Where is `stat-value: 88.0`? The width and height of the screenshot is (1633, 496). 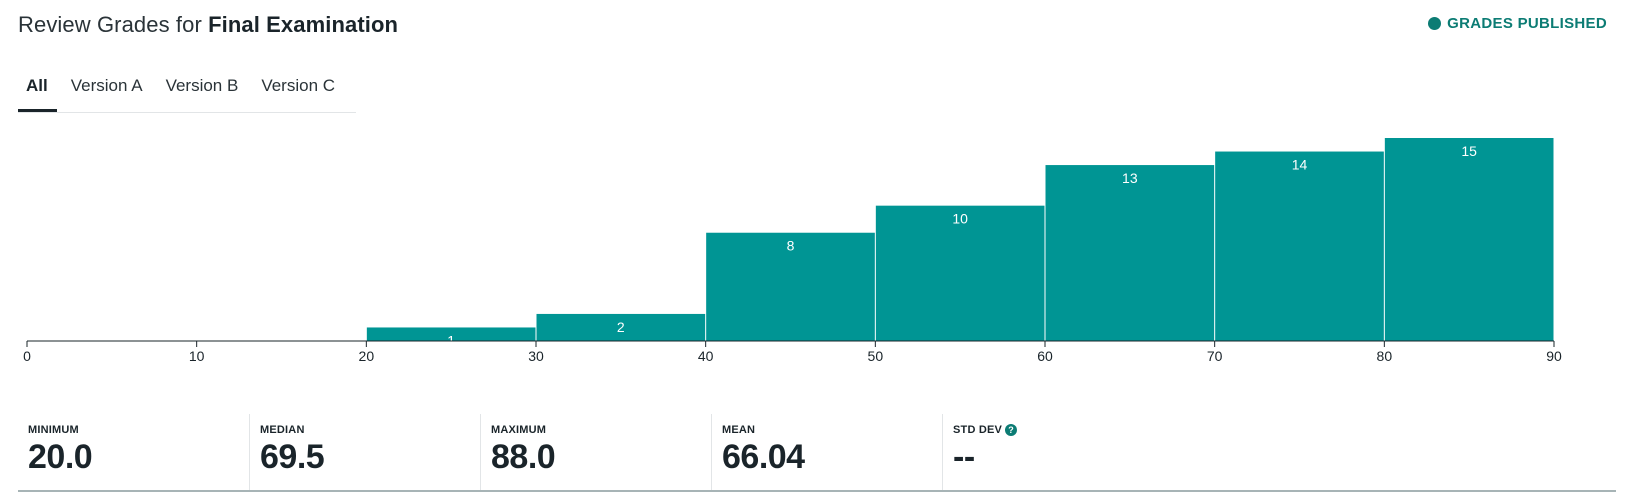
stat-value: 88.0 is located at coordinates (601, 457).